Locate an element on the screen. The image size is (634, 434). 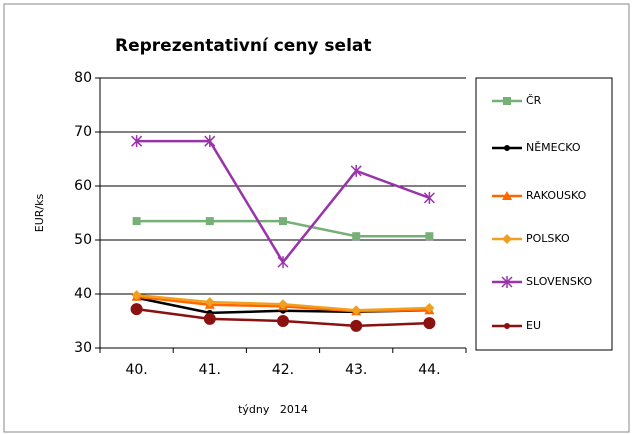
legend-label: NĚMECKO is located at coordinates (553, 147).